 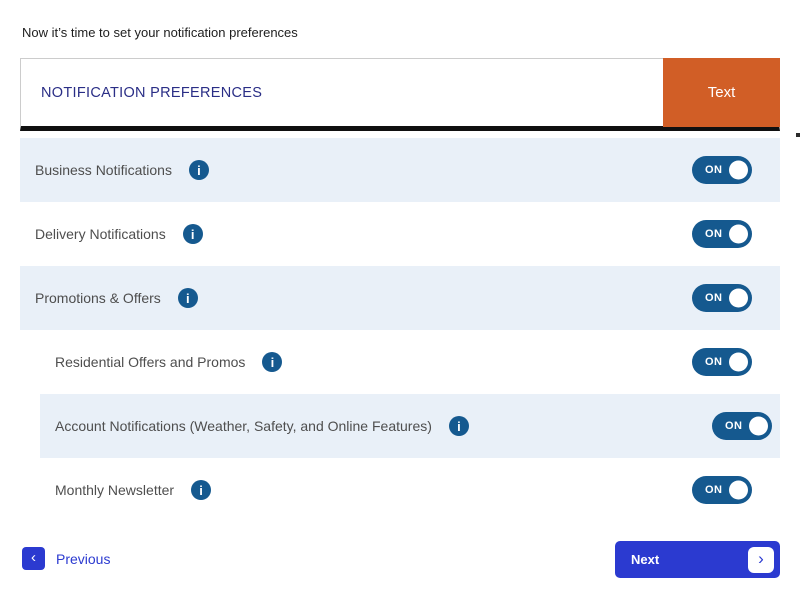 What do you see at coordinates (400, 362) in the screenshot?
I see `row-residential-offers: Residential Offers and Promos i ON` at bounding box center [400, 362].